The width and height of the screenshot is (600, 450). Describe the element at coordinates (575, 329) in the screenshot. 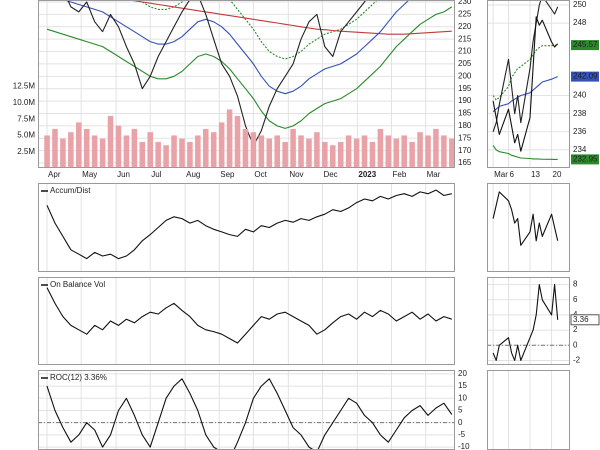

I see `y-tick-label: 2` at that location.